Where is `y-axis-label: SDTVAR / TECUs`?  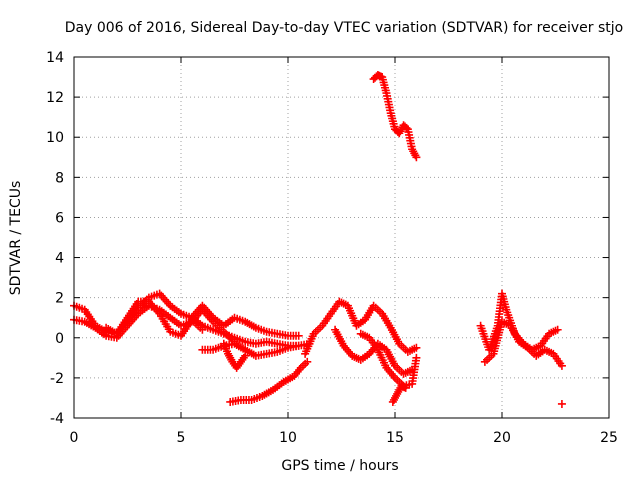 y-axis-label: SDTVAR / TECUs is located at coordinates (16, 238).